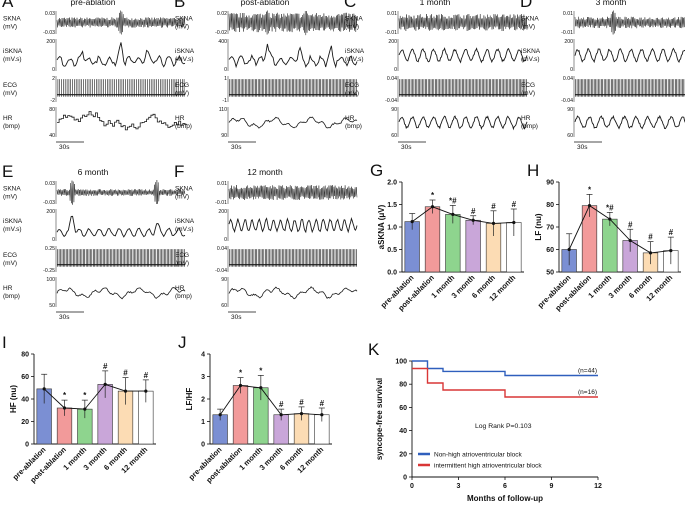 This screenshot has height=512, width=685. Describe the element at coordinates (224, 101) in the screenshot. I see `panel-B-ecg-ytick-bottom: -1` at that location.